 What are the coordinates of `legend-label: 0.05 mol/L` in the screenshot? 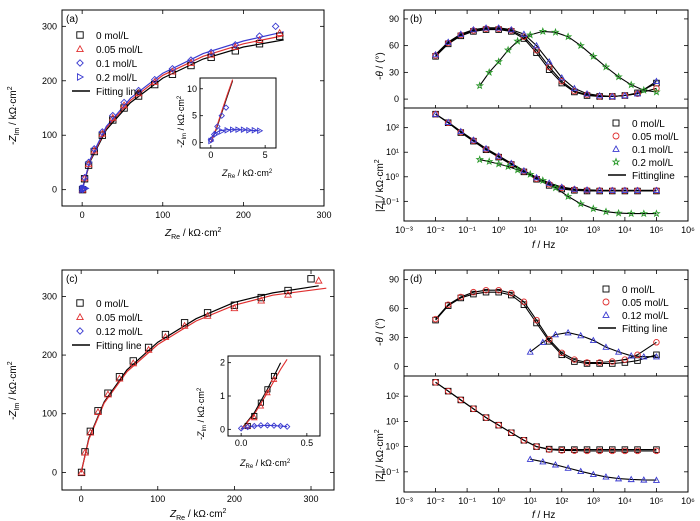 It's located at (119, 50).